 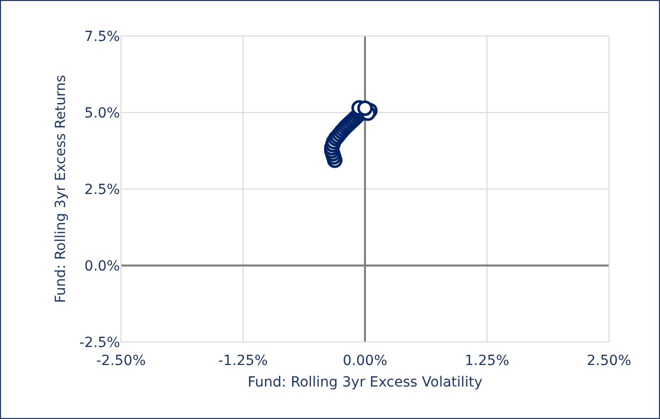 What do you see at coordinates (365, 382) in the screenshot?
I see `x-axis-title: Fund: Rolling 3yr Excess Volatility` at bounding box center [365, 382].